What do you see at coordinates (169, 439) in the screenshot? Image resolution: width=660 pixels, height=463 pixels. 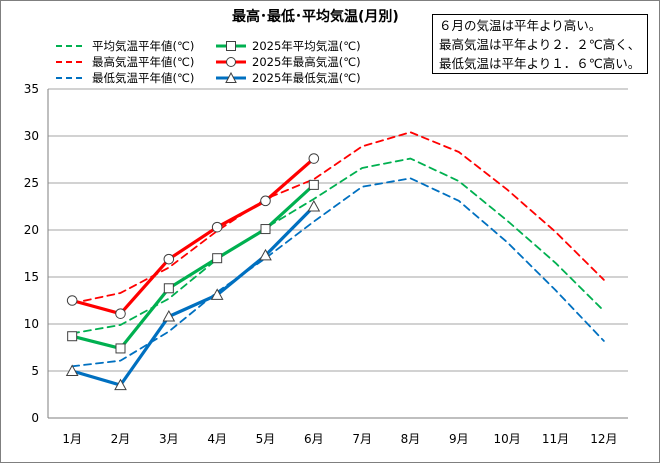 I see `x-tick-label-3: 3月` at bounding box center [169, 439].